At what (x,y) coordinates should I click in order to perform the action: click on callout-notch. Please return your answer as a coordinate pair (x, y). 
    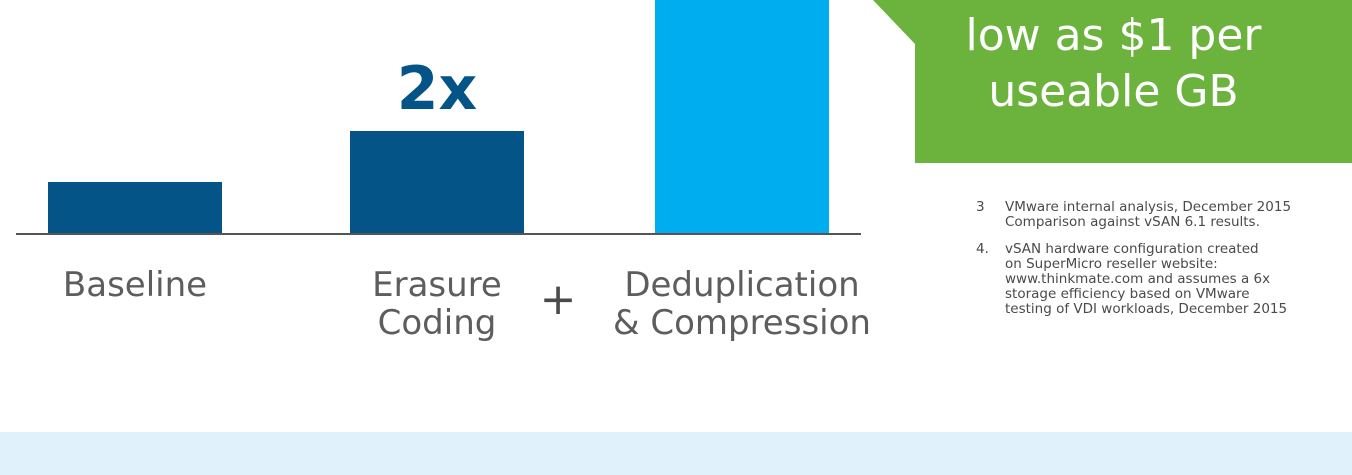
    Looking at the image, I should click on (894, 22).